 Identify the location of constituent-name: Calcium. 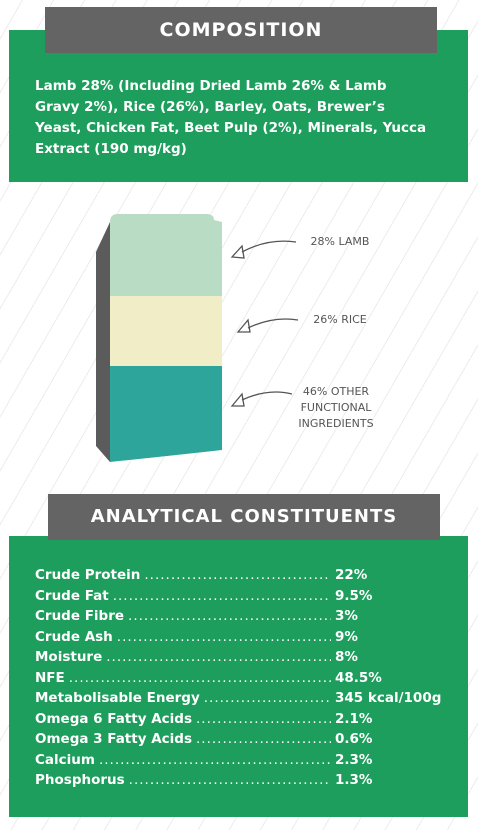
(65, 759).